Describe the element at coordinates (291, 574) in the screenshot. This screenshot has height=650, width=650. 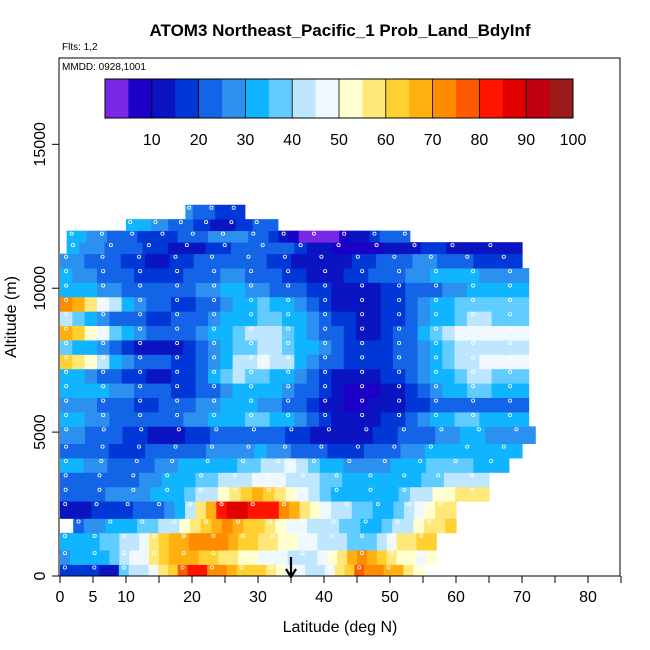
I see `marker-head` at that location.